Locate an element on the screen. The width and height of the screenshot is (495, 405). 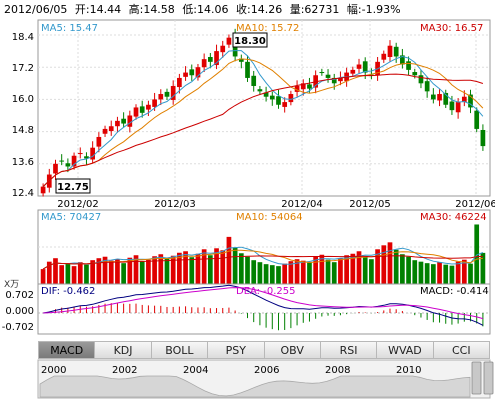
volume-unit-label: X万 is located at coordinates (11, 285).